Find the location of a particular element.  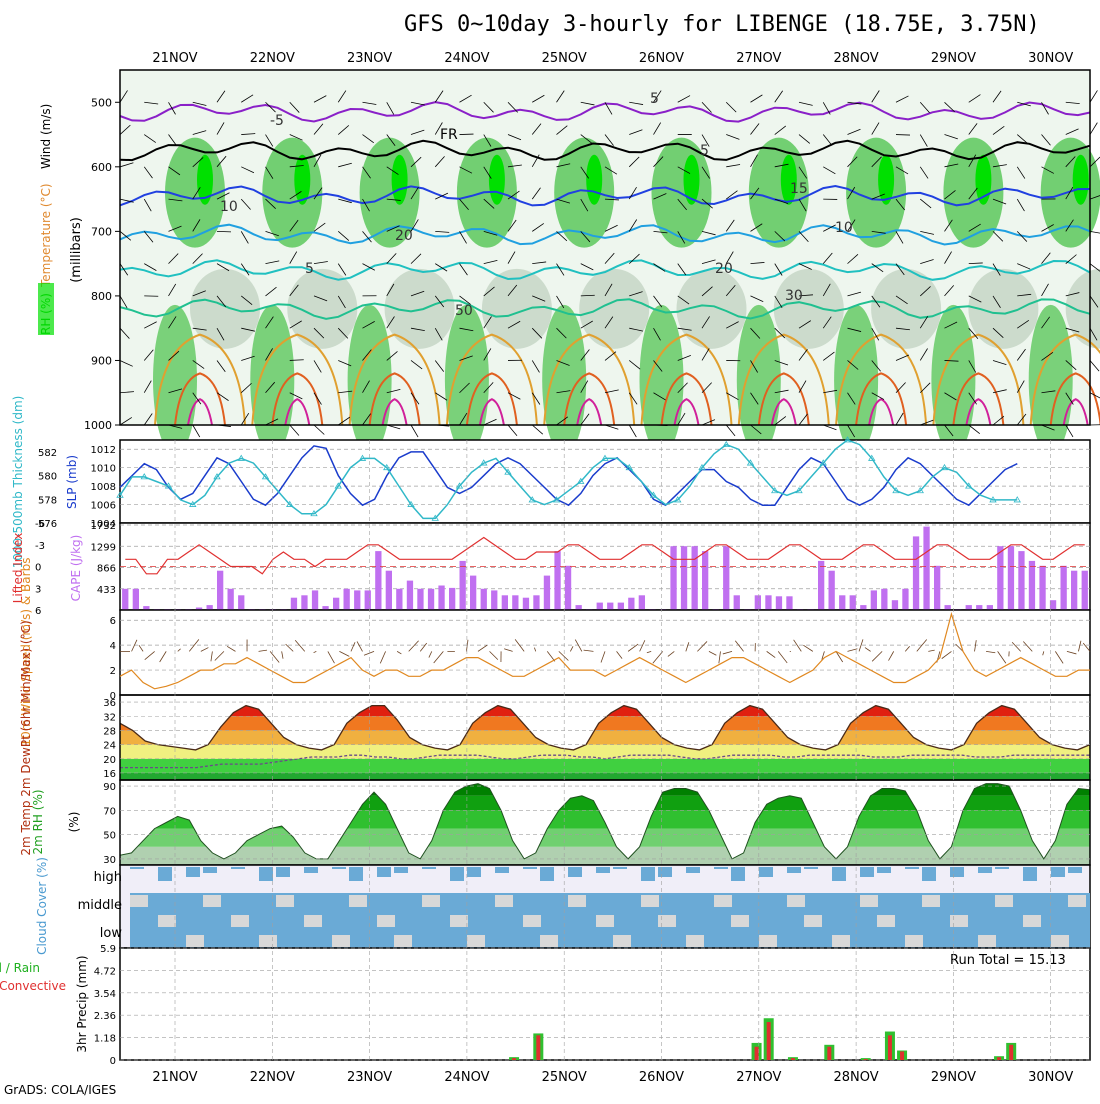

wind-tick-label: 6 is located at coordinates (113, 621).